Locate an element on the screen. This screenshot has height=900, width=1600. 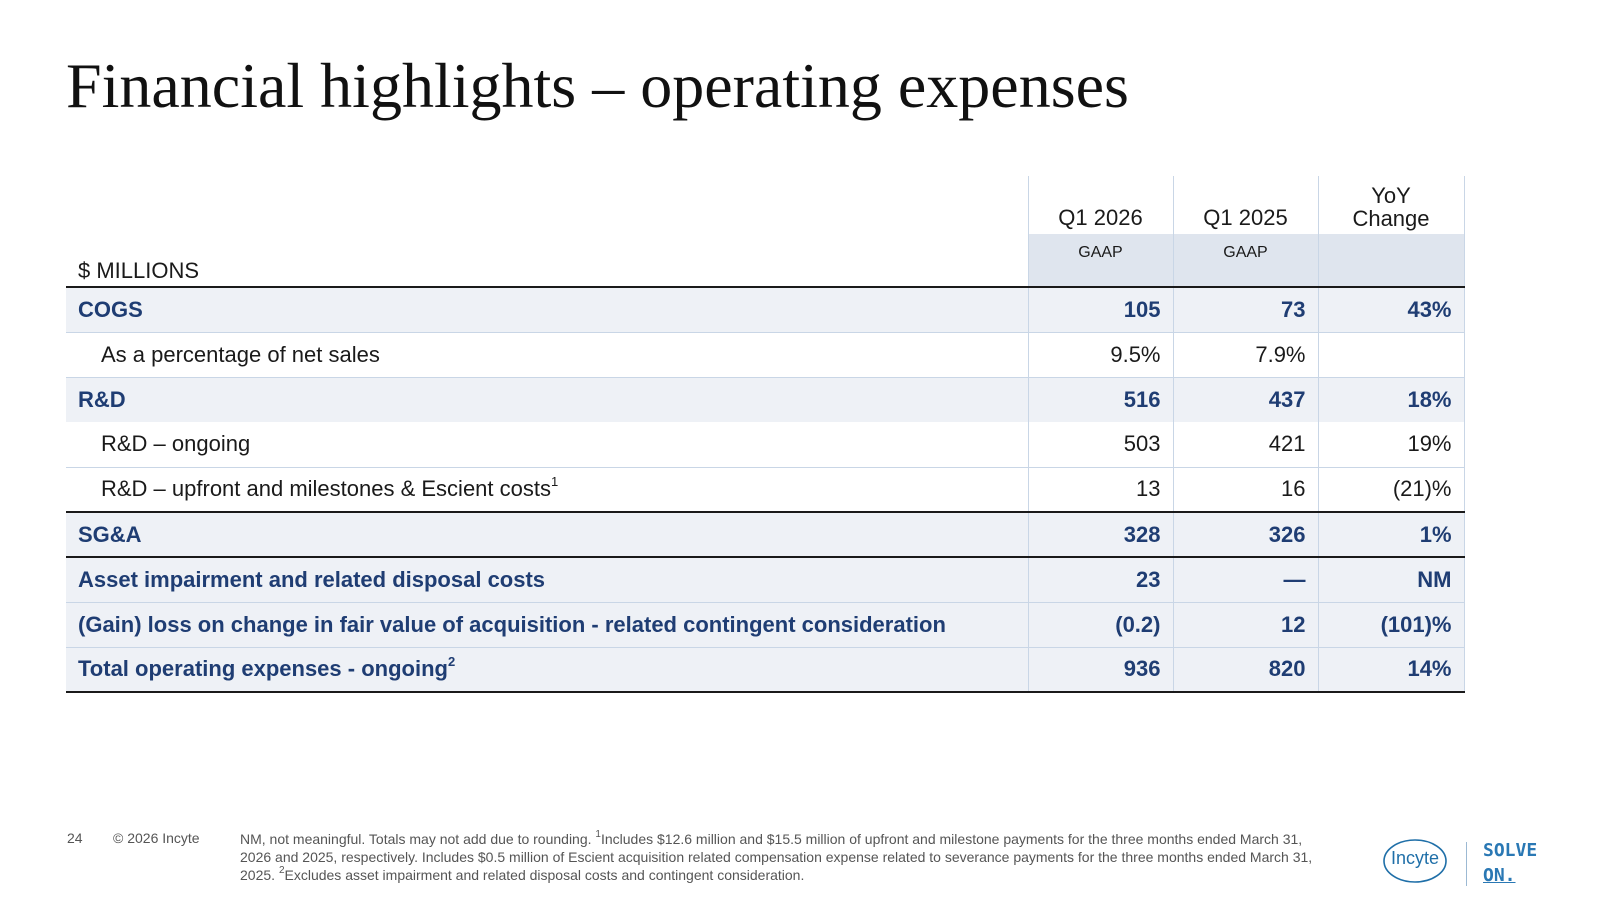
row-label: R&D – ongoing is located at coordinates (547, 445).